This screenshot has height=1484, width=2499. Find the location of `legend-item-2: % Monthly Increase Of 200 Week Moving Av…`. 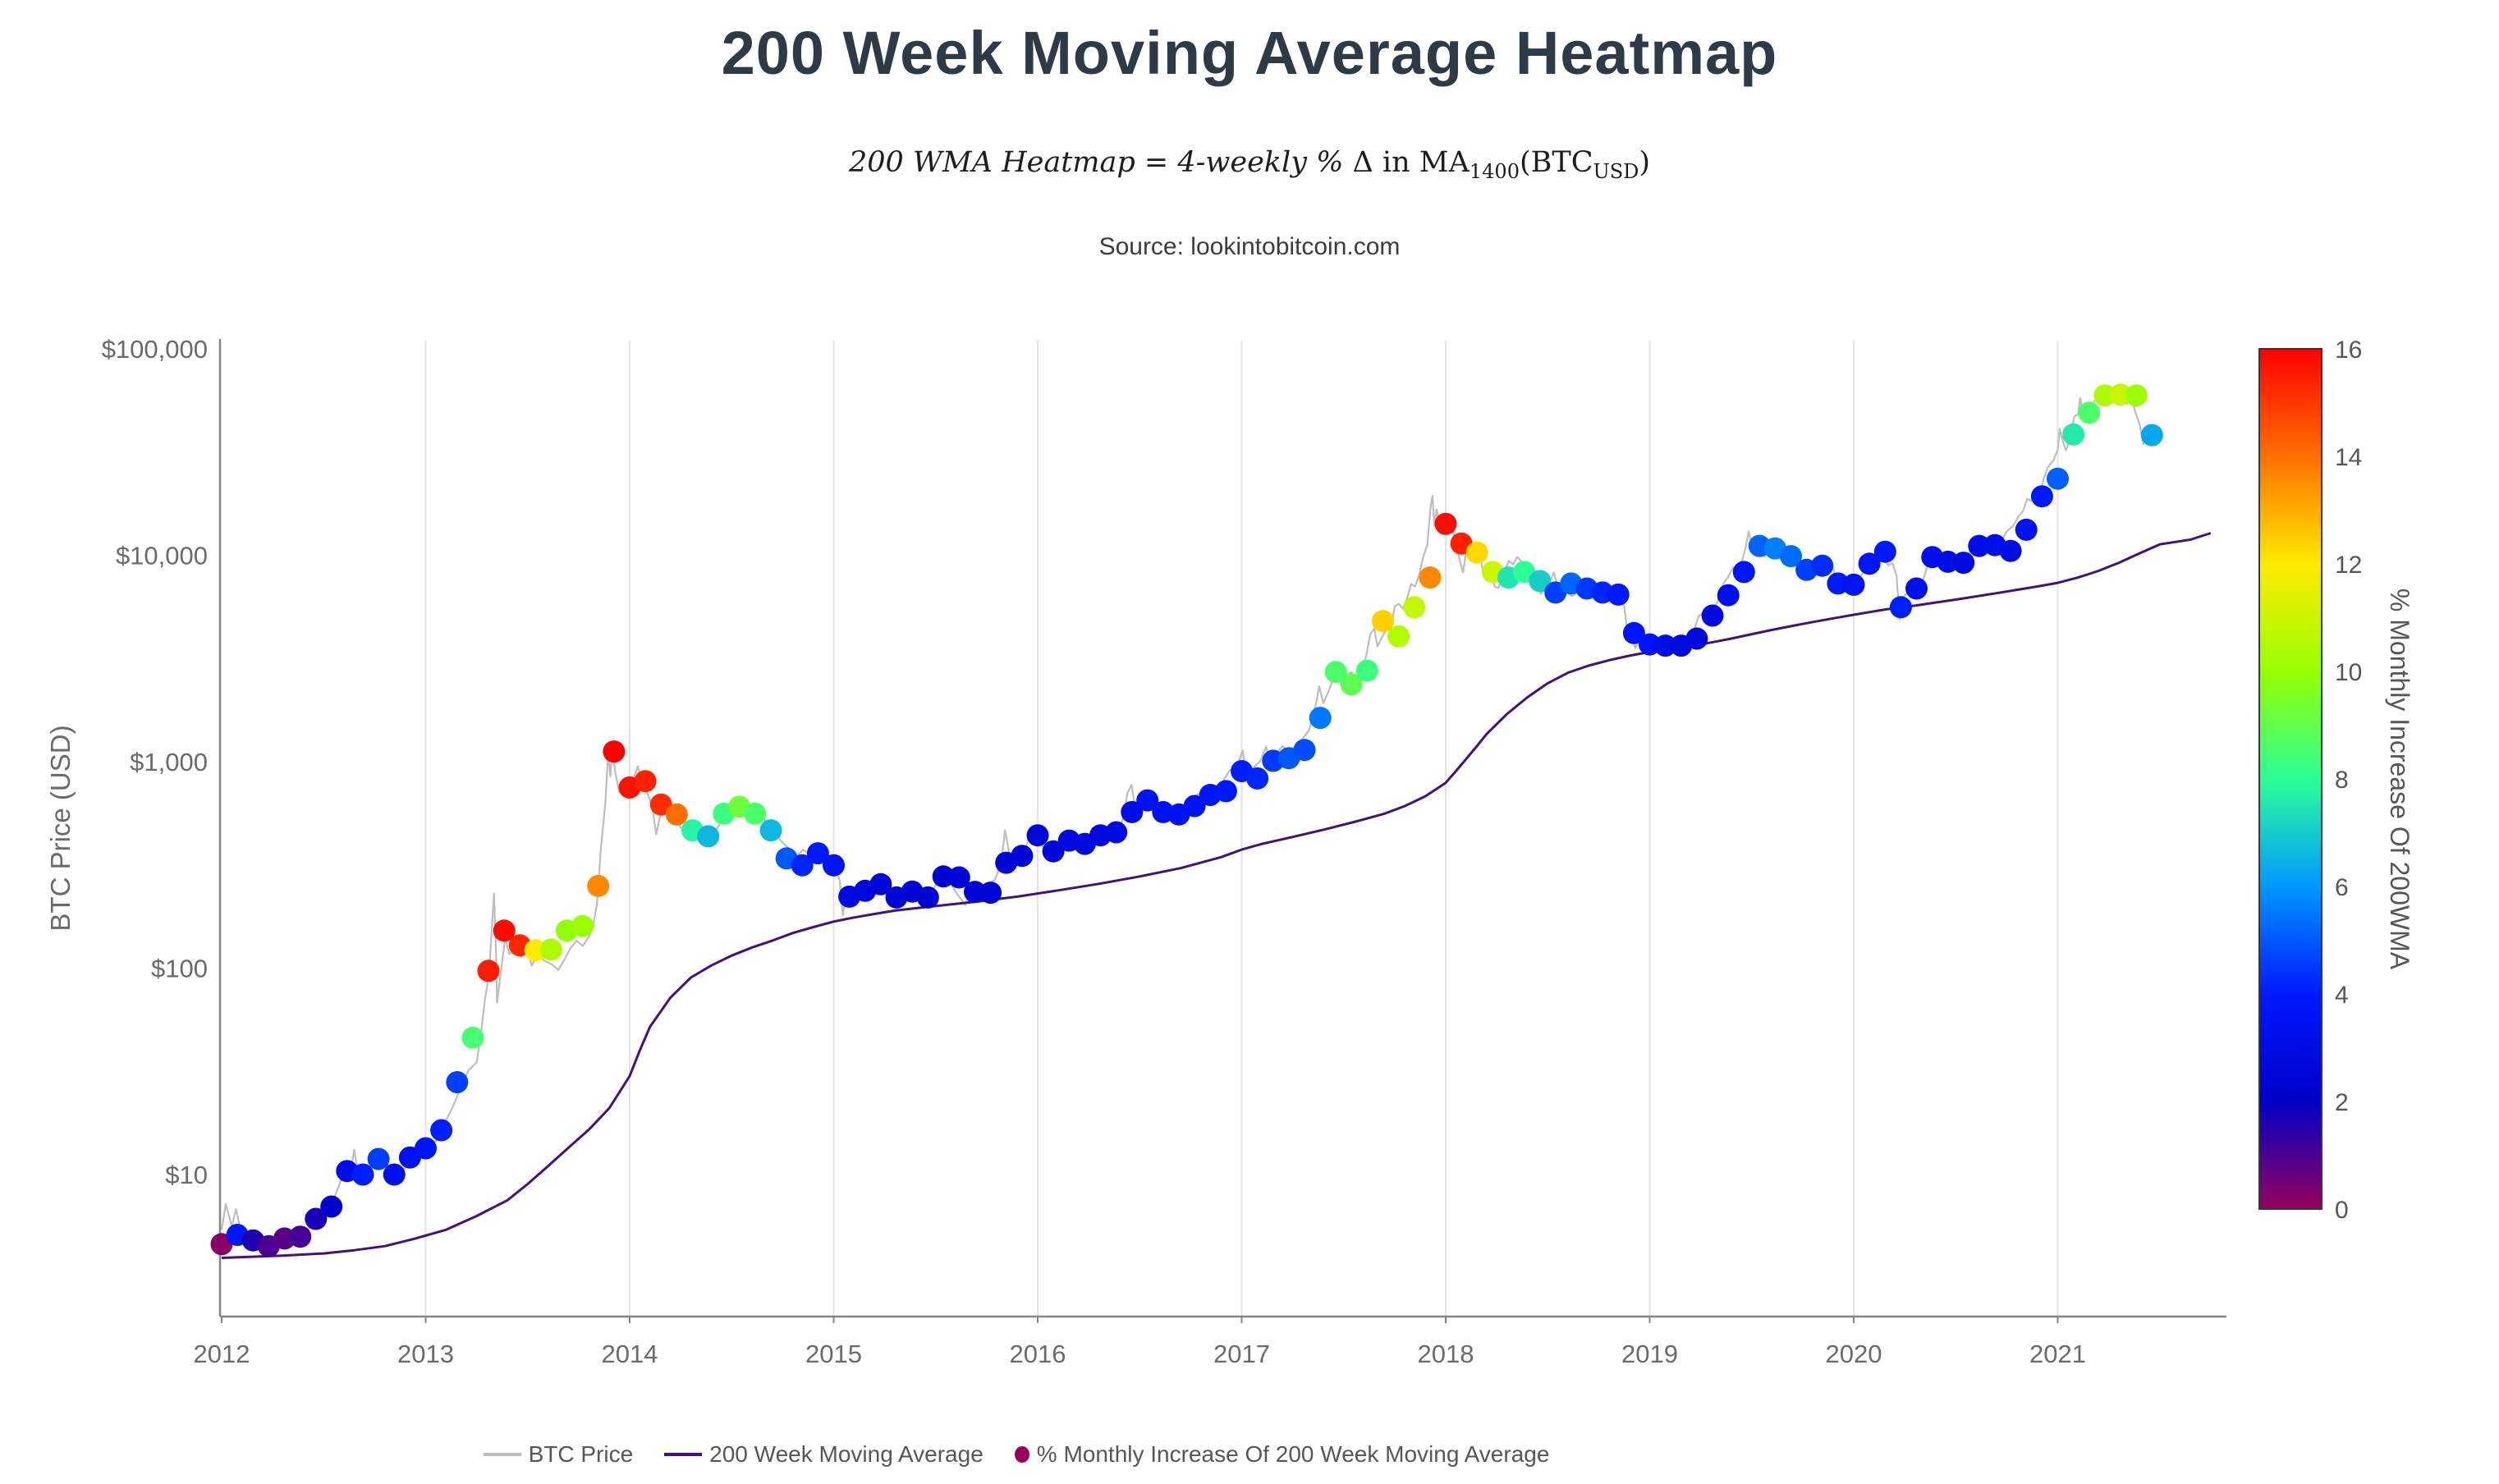

legend-item-2: % Monthly Increase Of 200 Week Moving Av… is located at coordinates (1281, 1454).